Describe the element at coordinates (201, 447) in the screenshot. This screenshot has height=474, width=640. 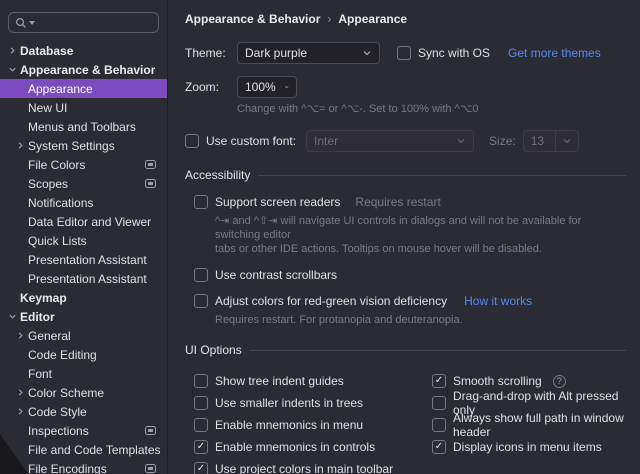
I see `enable-mnemonics-in-controls-checkbox` at that location.